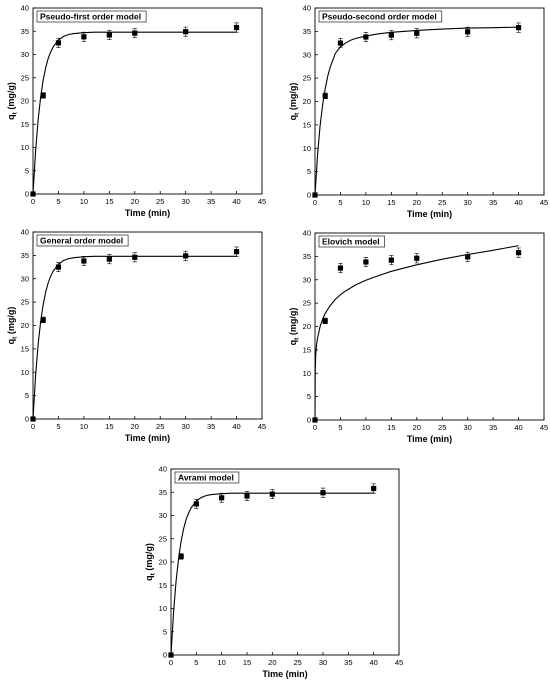 The width and height of the screenshot is (550, 693). I want to click on x-tick-label: 45, so click(262, 426).